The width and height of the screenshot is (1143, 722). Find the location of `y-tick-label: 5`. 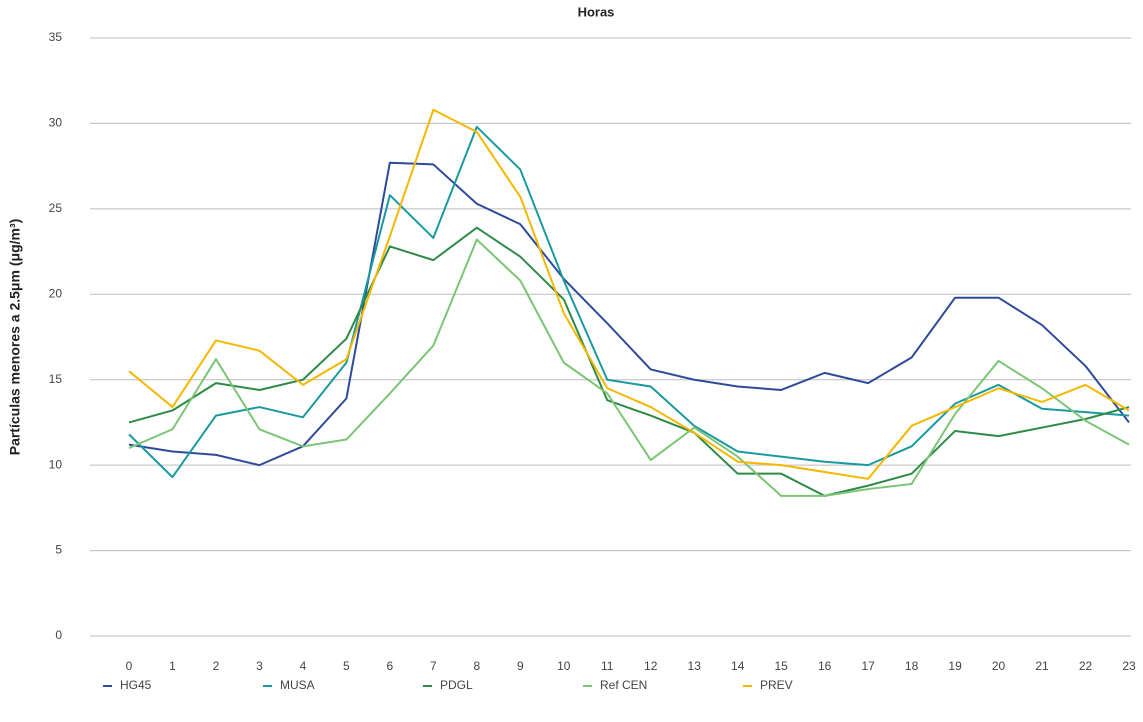

y-tick-label: 5 is located at coordinates (58, 550).